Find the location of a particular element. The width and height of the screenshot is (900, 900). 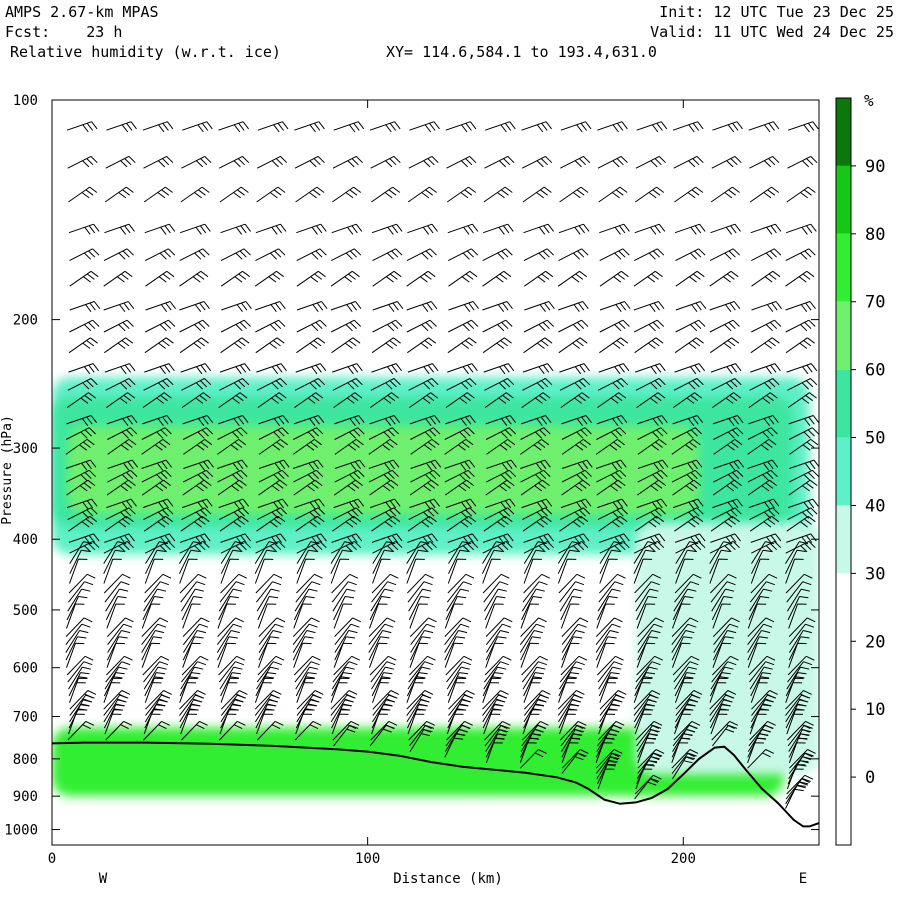

colorbar-tick-label: 80 is located at coordinates (875, 235).